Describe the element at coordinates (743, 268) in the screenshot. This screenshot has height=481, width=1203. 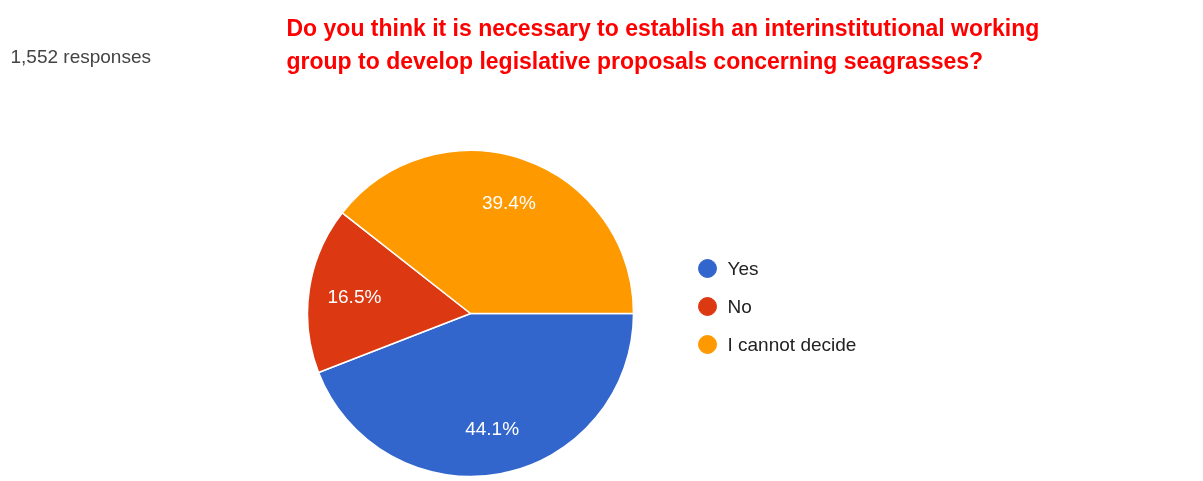
I see `legend-label: Yes` at that location.